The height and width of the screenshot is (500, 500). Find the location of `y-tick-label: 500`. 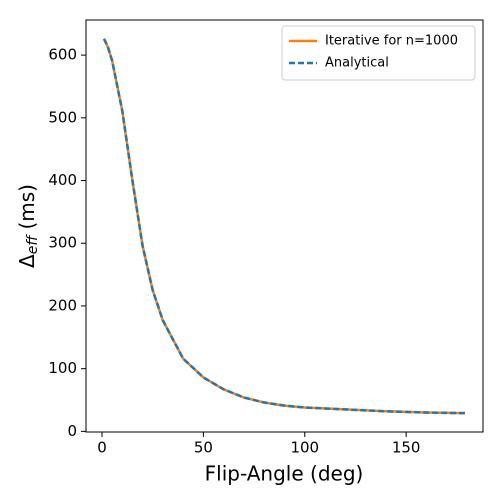

y-tick-label: 500 is located at coordinates (62, 117).